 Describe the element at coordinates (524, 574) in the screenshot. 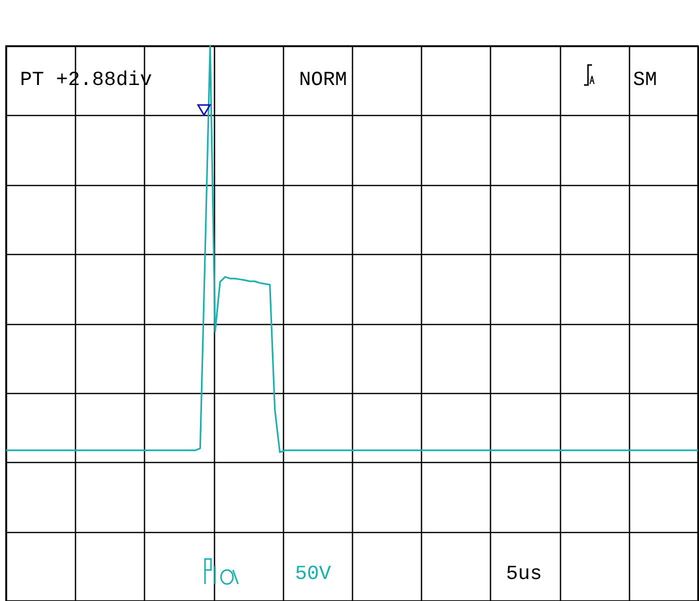

I see `text: 5us` at that location.